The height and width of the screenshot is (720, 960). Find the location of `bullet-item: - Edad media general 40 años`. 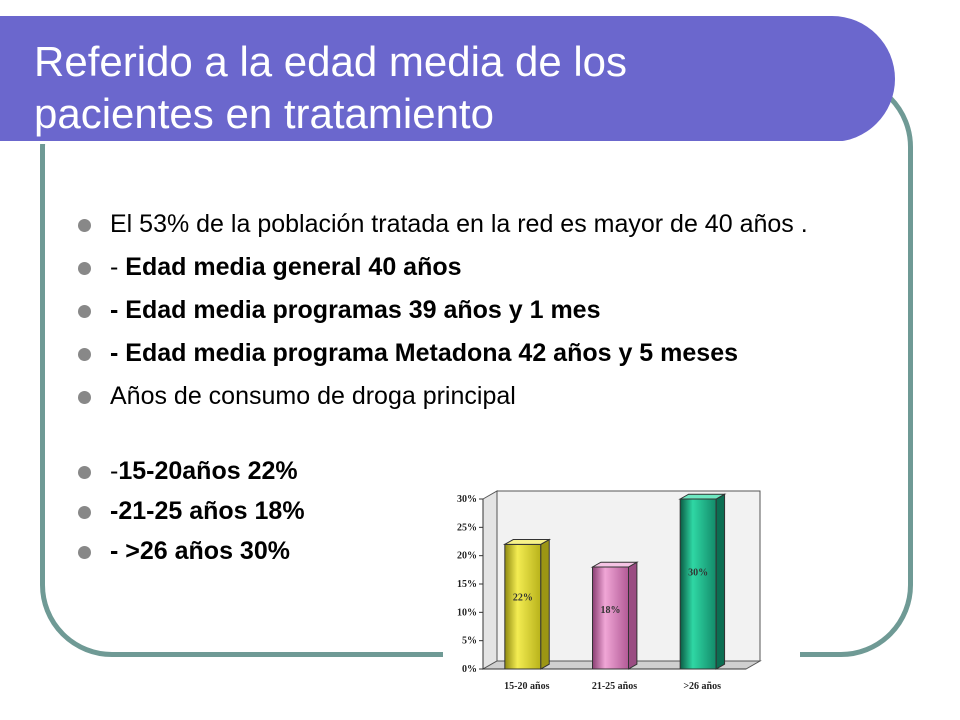

bullet-item: - Edad media general 40 años is located at coordinates (478, 267).